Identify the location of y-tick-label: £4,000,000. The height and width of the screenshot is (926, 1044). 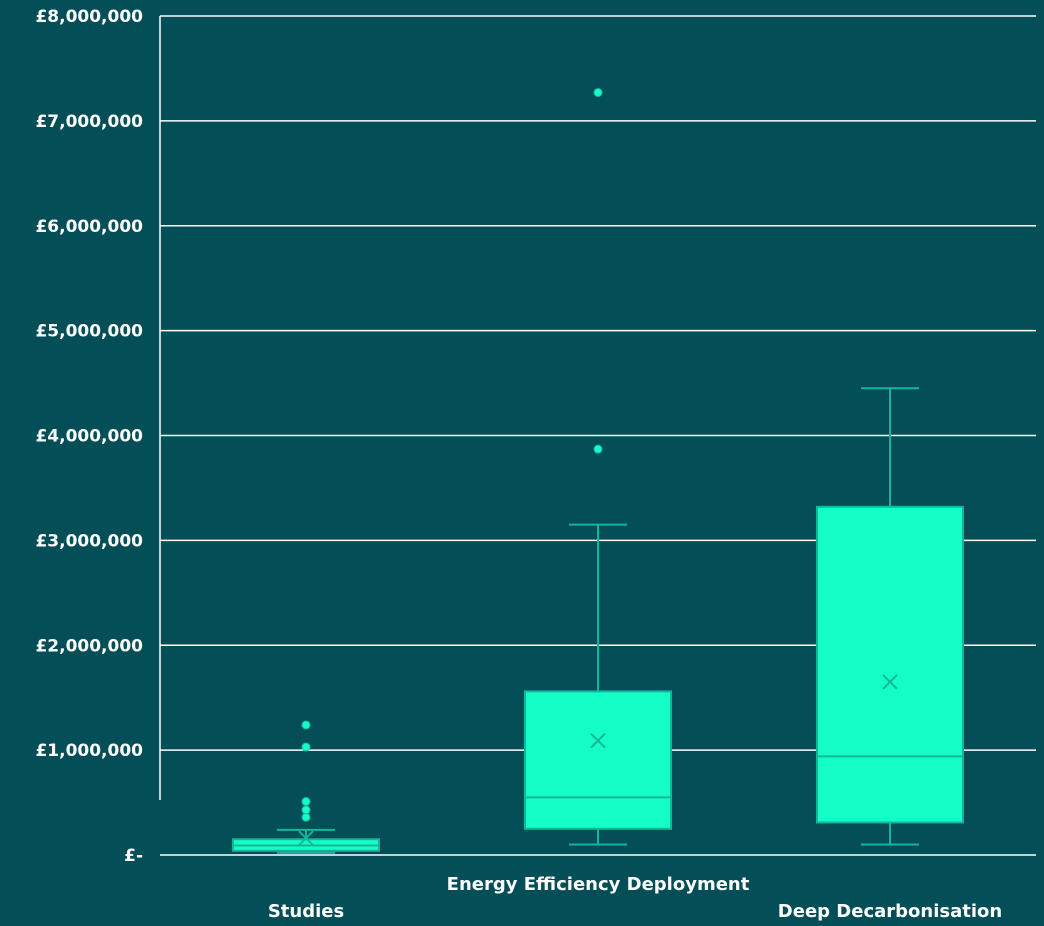
(89, 437).